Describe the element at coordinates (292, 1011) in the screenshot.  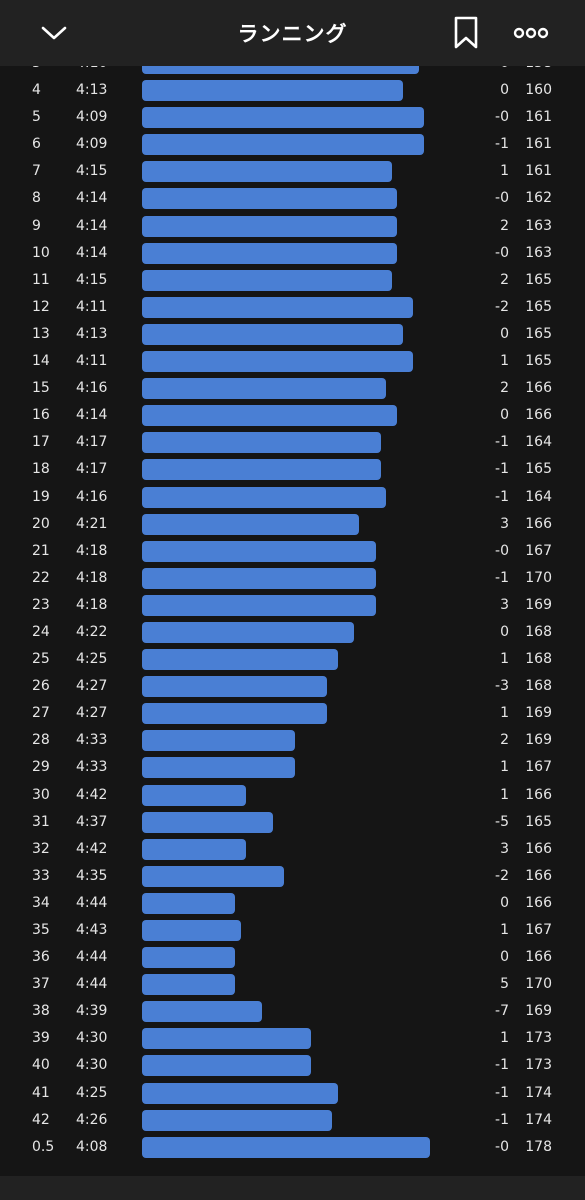
I see `split-row: 38 4:39 -7 169` at that location.